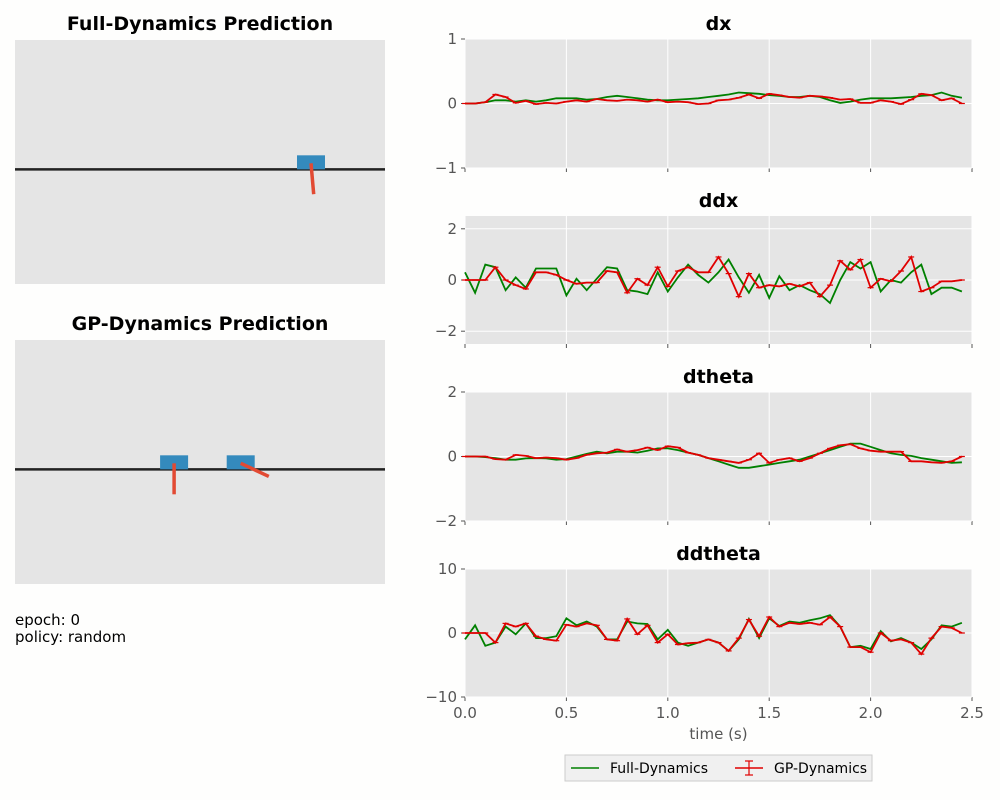 Image resolution: width=1000 pixels, height=800 pixels. I want to click on policy-text: policy: random, so click(71, 637).